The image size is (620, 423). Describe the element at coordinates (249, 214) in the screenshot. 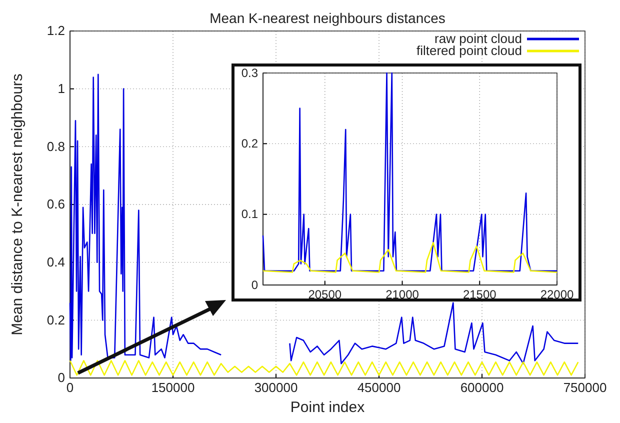

I see `y-tick-label: 0.1` at that location.